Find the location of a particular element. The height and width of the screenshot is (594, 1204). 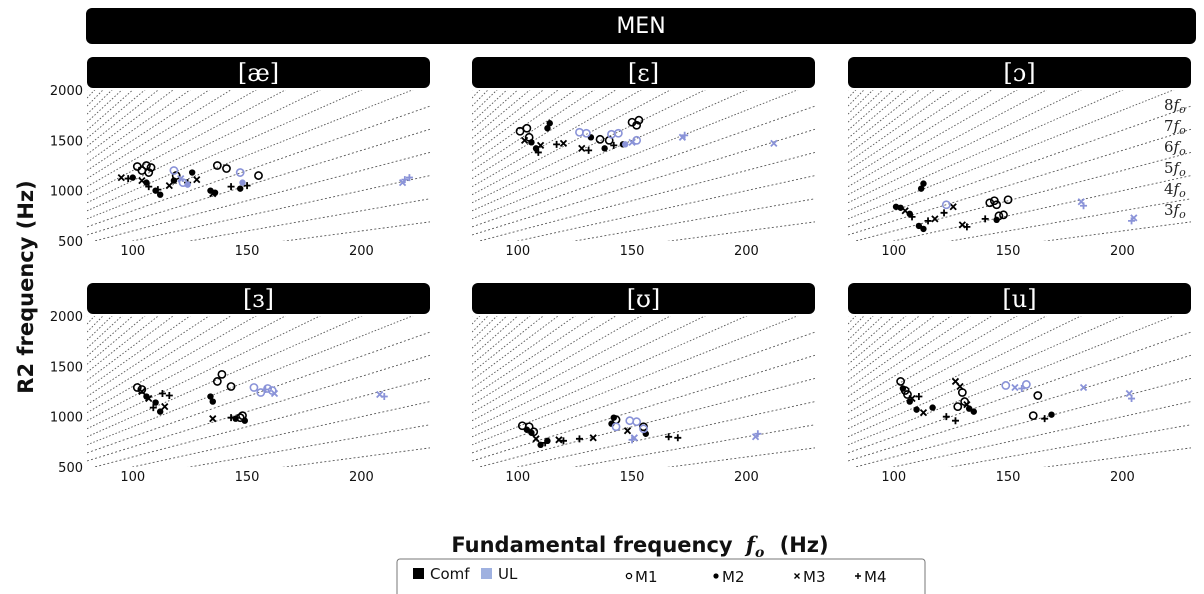

x-tick-label: 150 is located at coordinates (1008, 477).